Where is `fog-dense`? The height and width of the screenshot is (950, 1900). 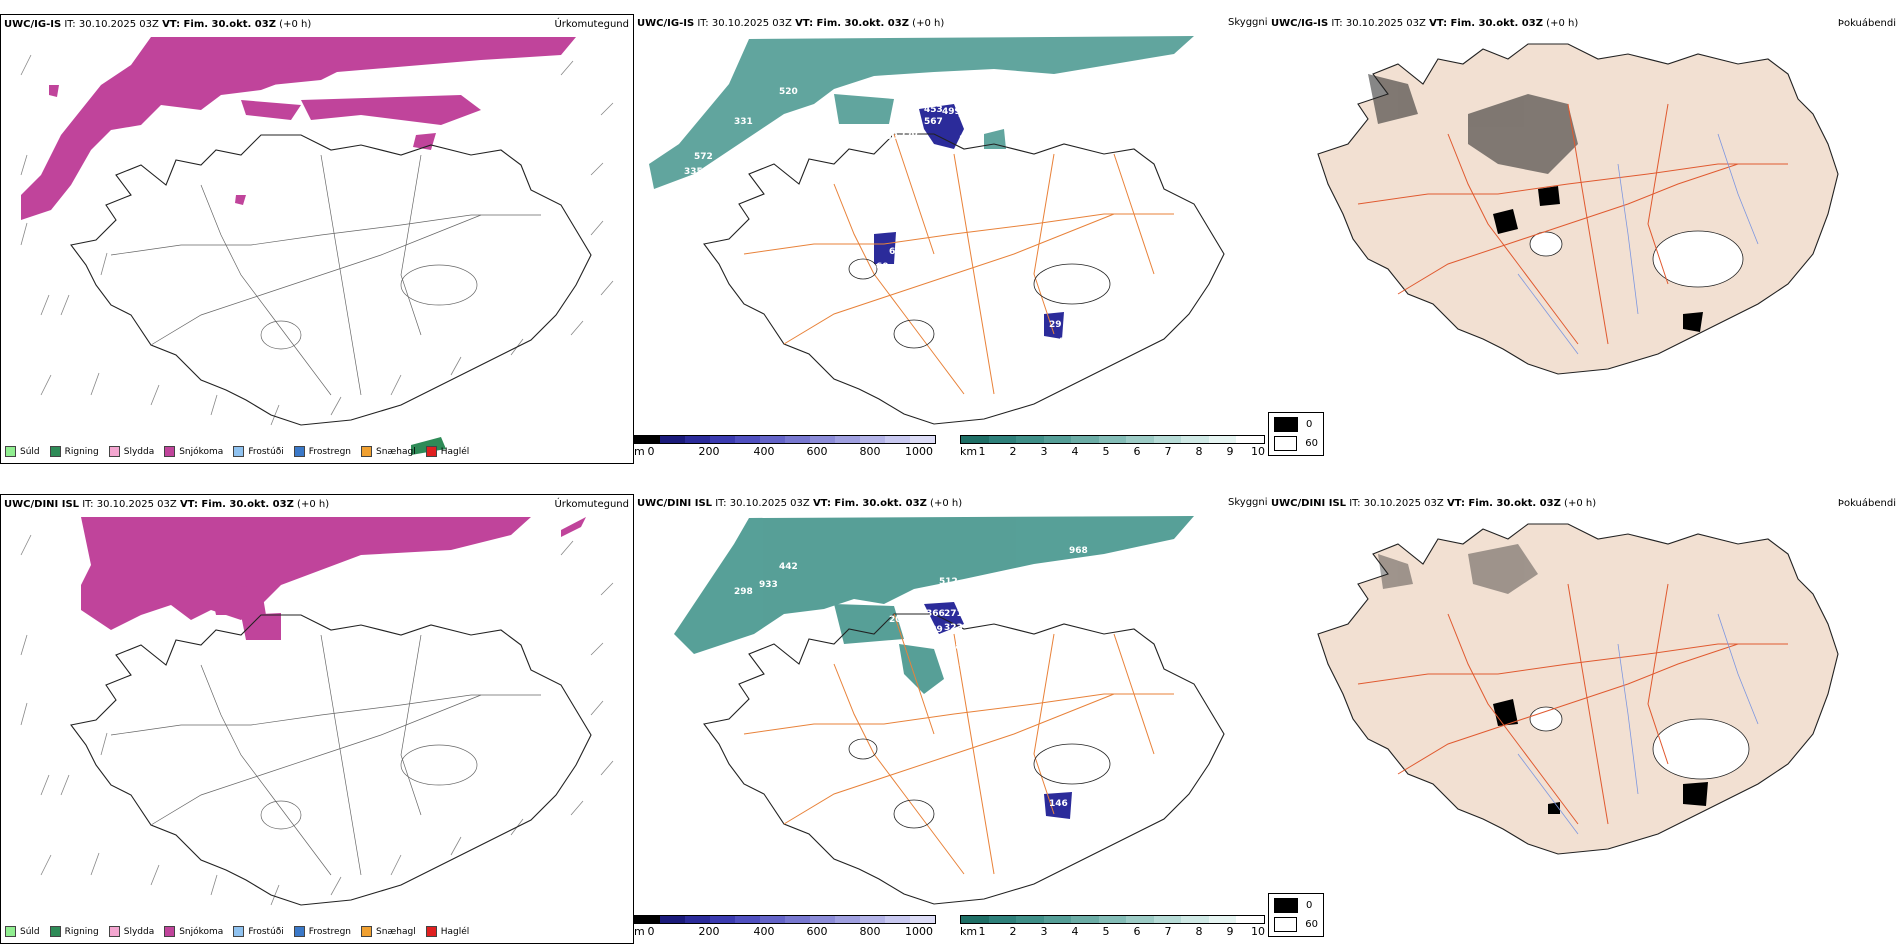
fog-dense is located at coordinates (1598, 259).